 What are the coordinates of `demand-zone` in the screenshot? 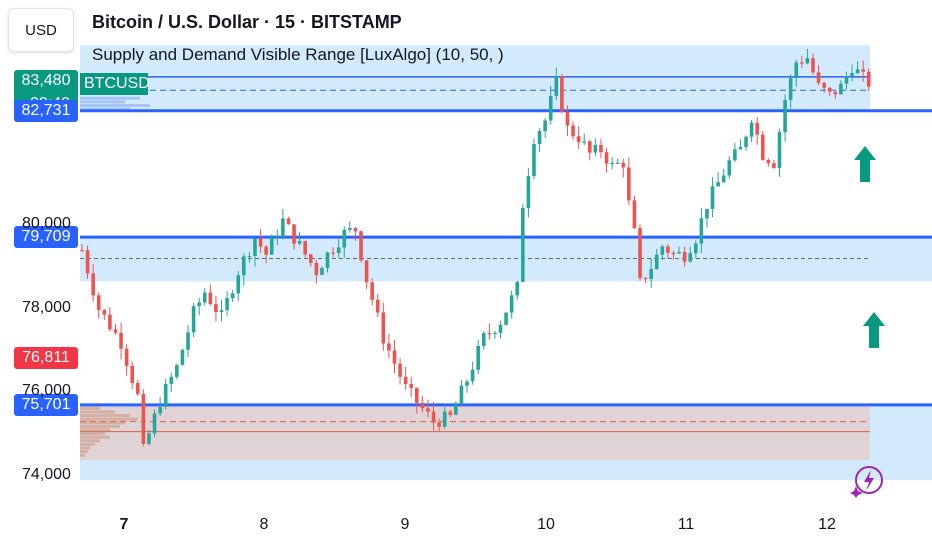 It's located at (506, 442).